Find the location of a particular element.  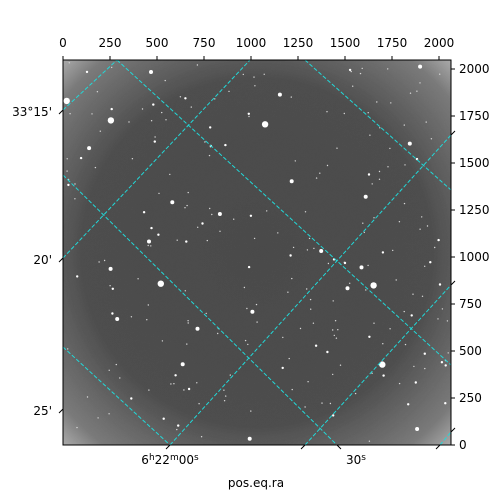

right-axis: 0 250 500 750 1000 1250 1500 1750 2000 is located at coordinates (470, 257).